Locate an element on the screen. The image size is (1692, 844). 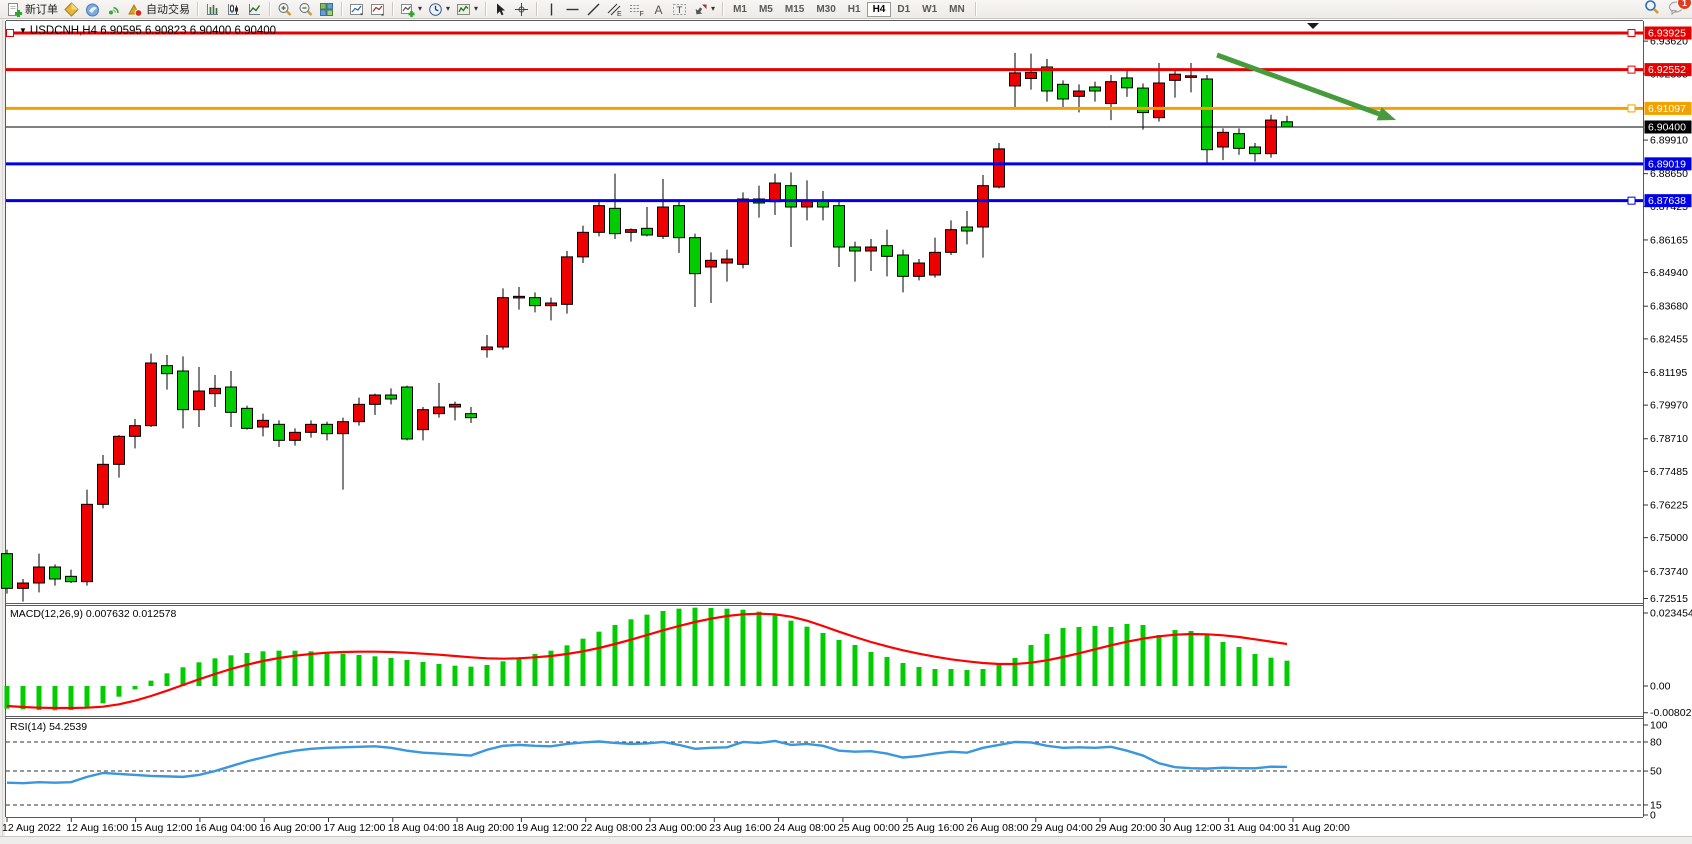
svg-text: 6.73740 is located at coordinates (1669, 572).